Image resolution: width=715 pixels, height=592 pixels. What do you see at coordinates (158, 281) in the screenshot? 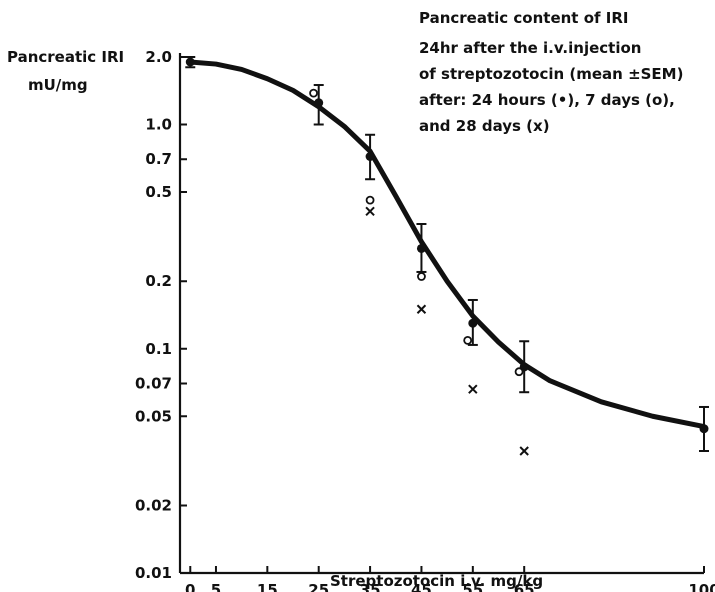
I see `y-tick-label: 0.2` at bounding box center [158, 281].